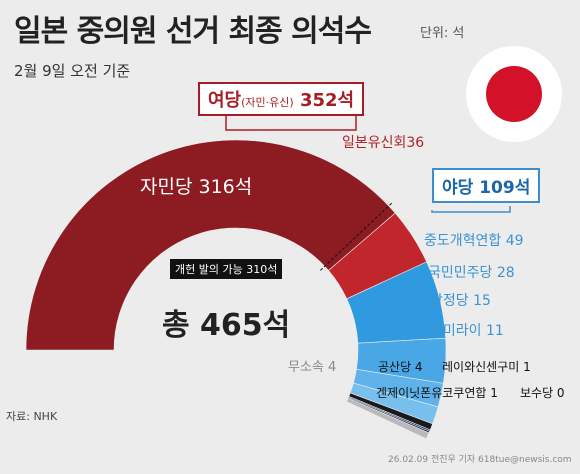 The image size is (580, 474). Describe the element at coordinates (193, 31) in the screenshot. I see `chart-title: 일본 중의원 선거 최종 의석수` at that location.